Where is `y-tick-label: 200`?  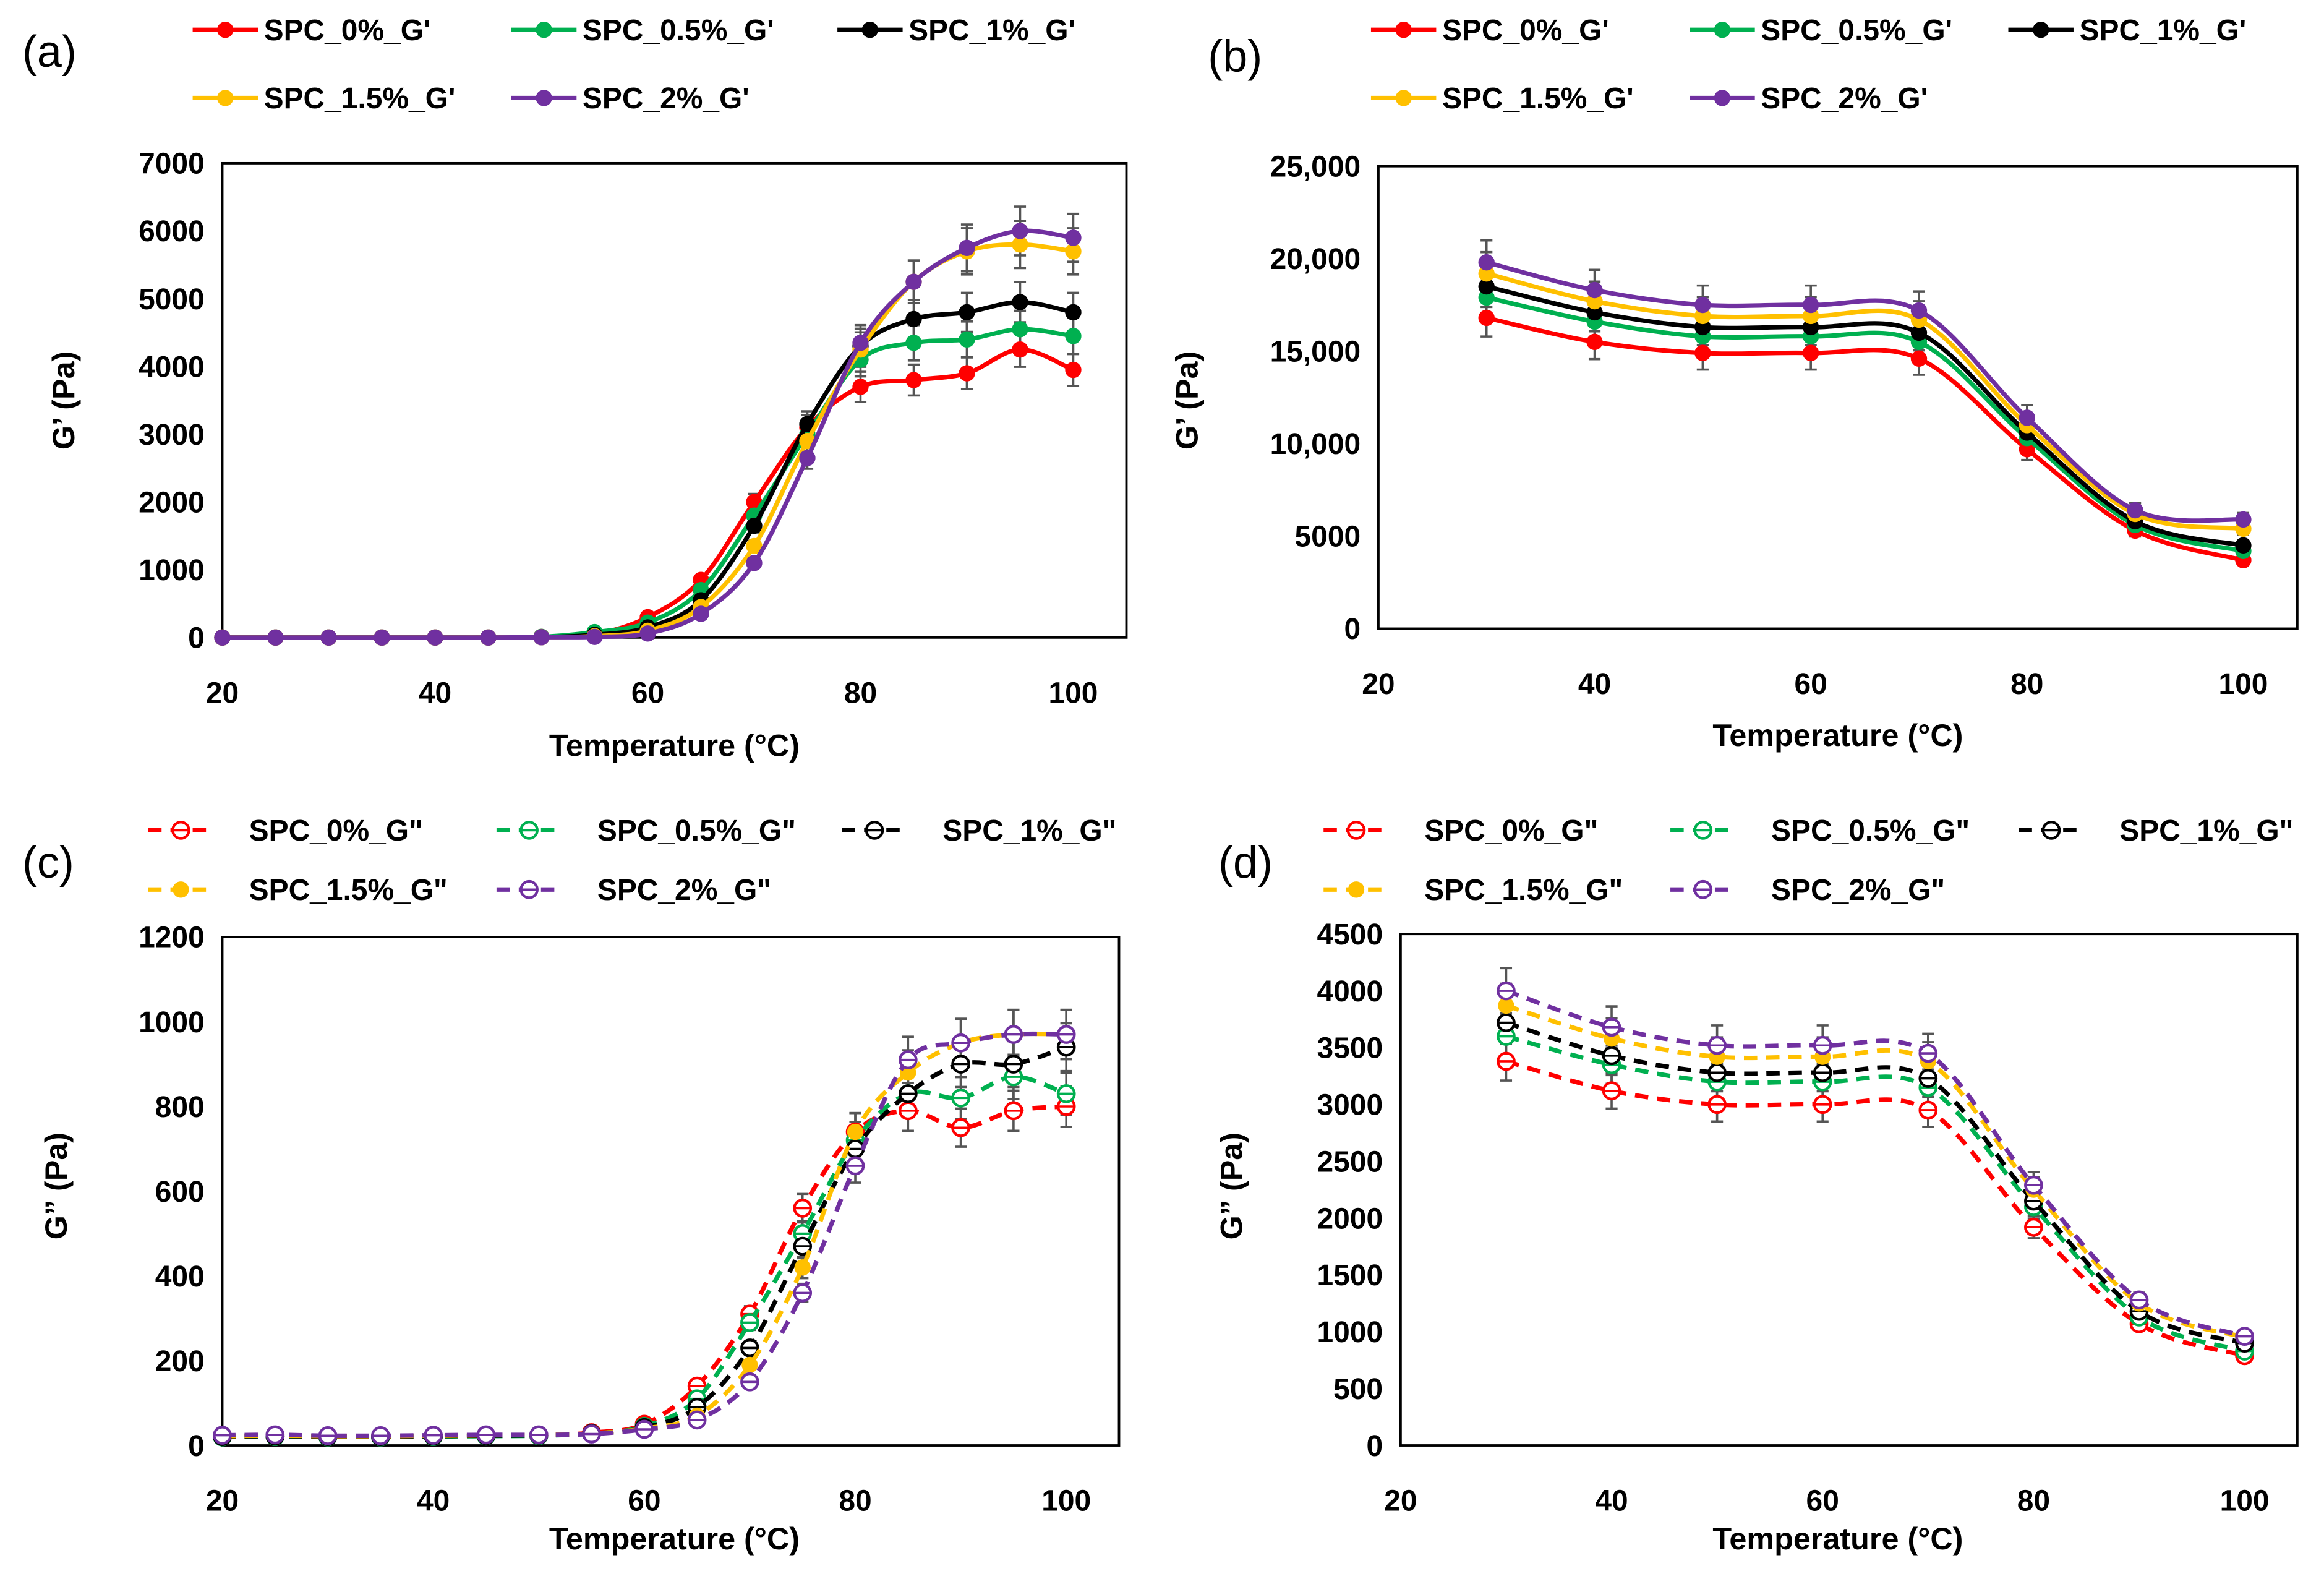 y-tick-label: 200 is located at coordinates (180, 1361).